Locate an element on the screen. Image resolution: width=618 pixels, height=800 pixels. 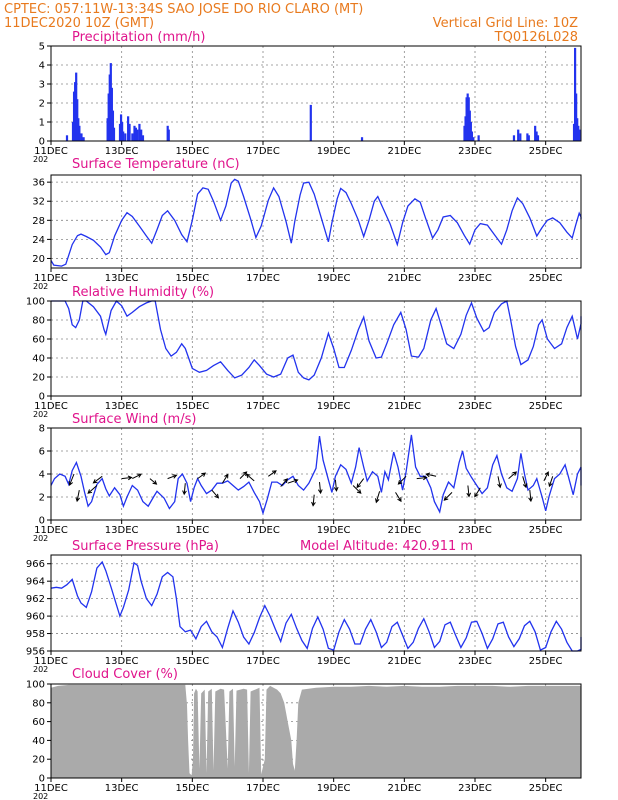
pressure-ytick-label: 966 is located at coordinates (35, 564).